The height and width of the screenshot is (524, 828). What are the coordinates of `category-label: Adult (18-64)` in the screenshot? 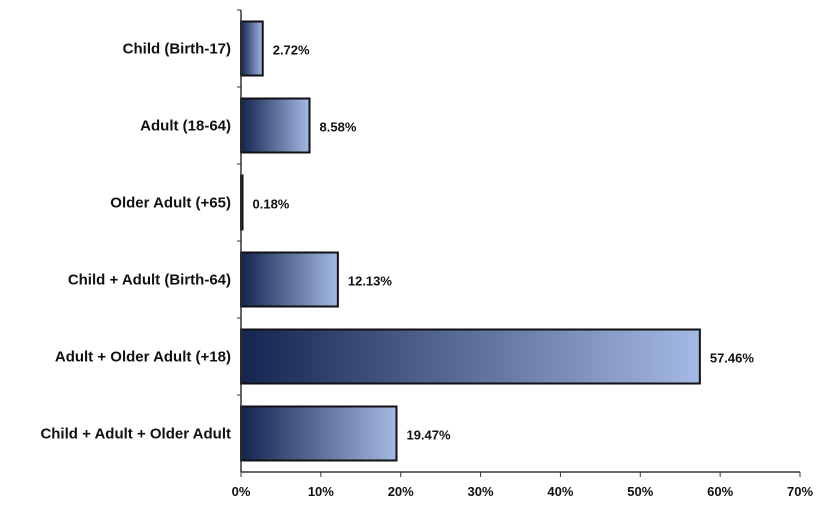 It's located at (185, 126).